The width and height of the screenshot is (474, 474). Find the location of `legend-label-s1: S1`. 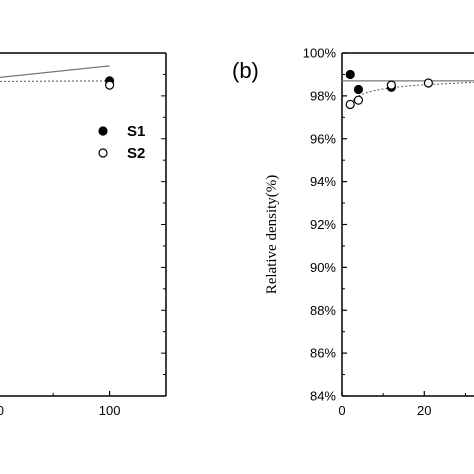

legend-label-s1: S1 is located at coordinates (136, 131).